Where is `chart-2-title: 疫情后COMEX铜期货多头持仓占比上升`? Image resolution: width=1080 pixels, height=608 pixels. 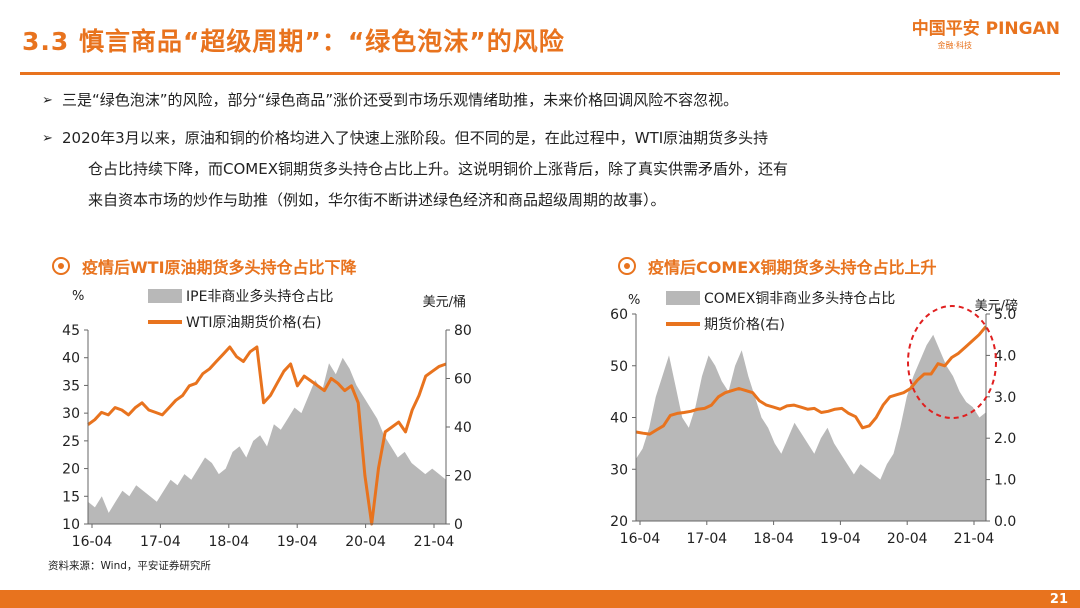
chart-2-title: 疫情后COMEX铜期货多头持仓占比上升 is located at coordinates (777, 266).